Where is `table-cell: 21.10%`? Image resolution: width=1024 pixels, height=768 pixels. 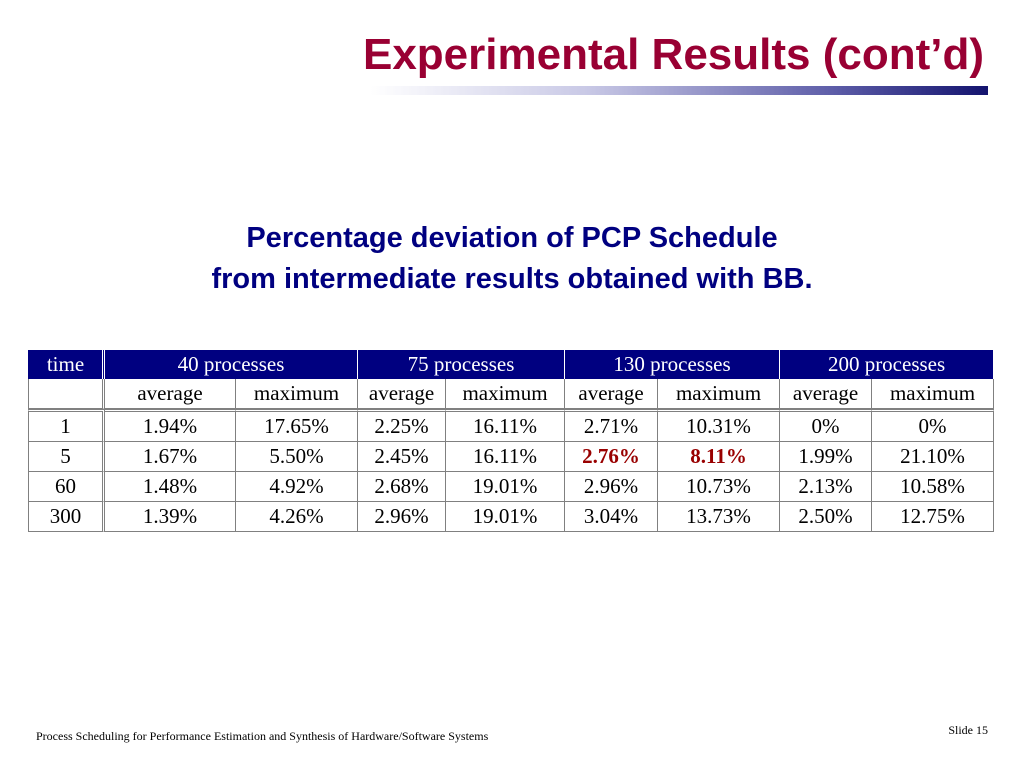
table-cell: 21.10% is located at coordinates (933, 457).